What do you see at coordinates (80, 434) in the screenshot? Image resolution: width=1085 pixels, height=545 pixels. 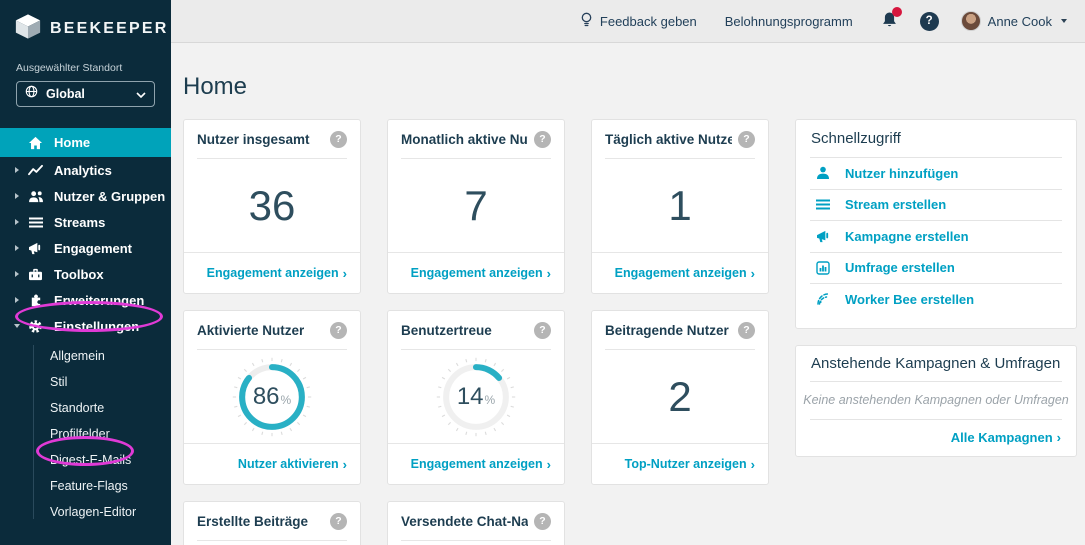 I see `sidebar-subitem-profilfelder: Profilfelder` at bounding box center [80, 434].